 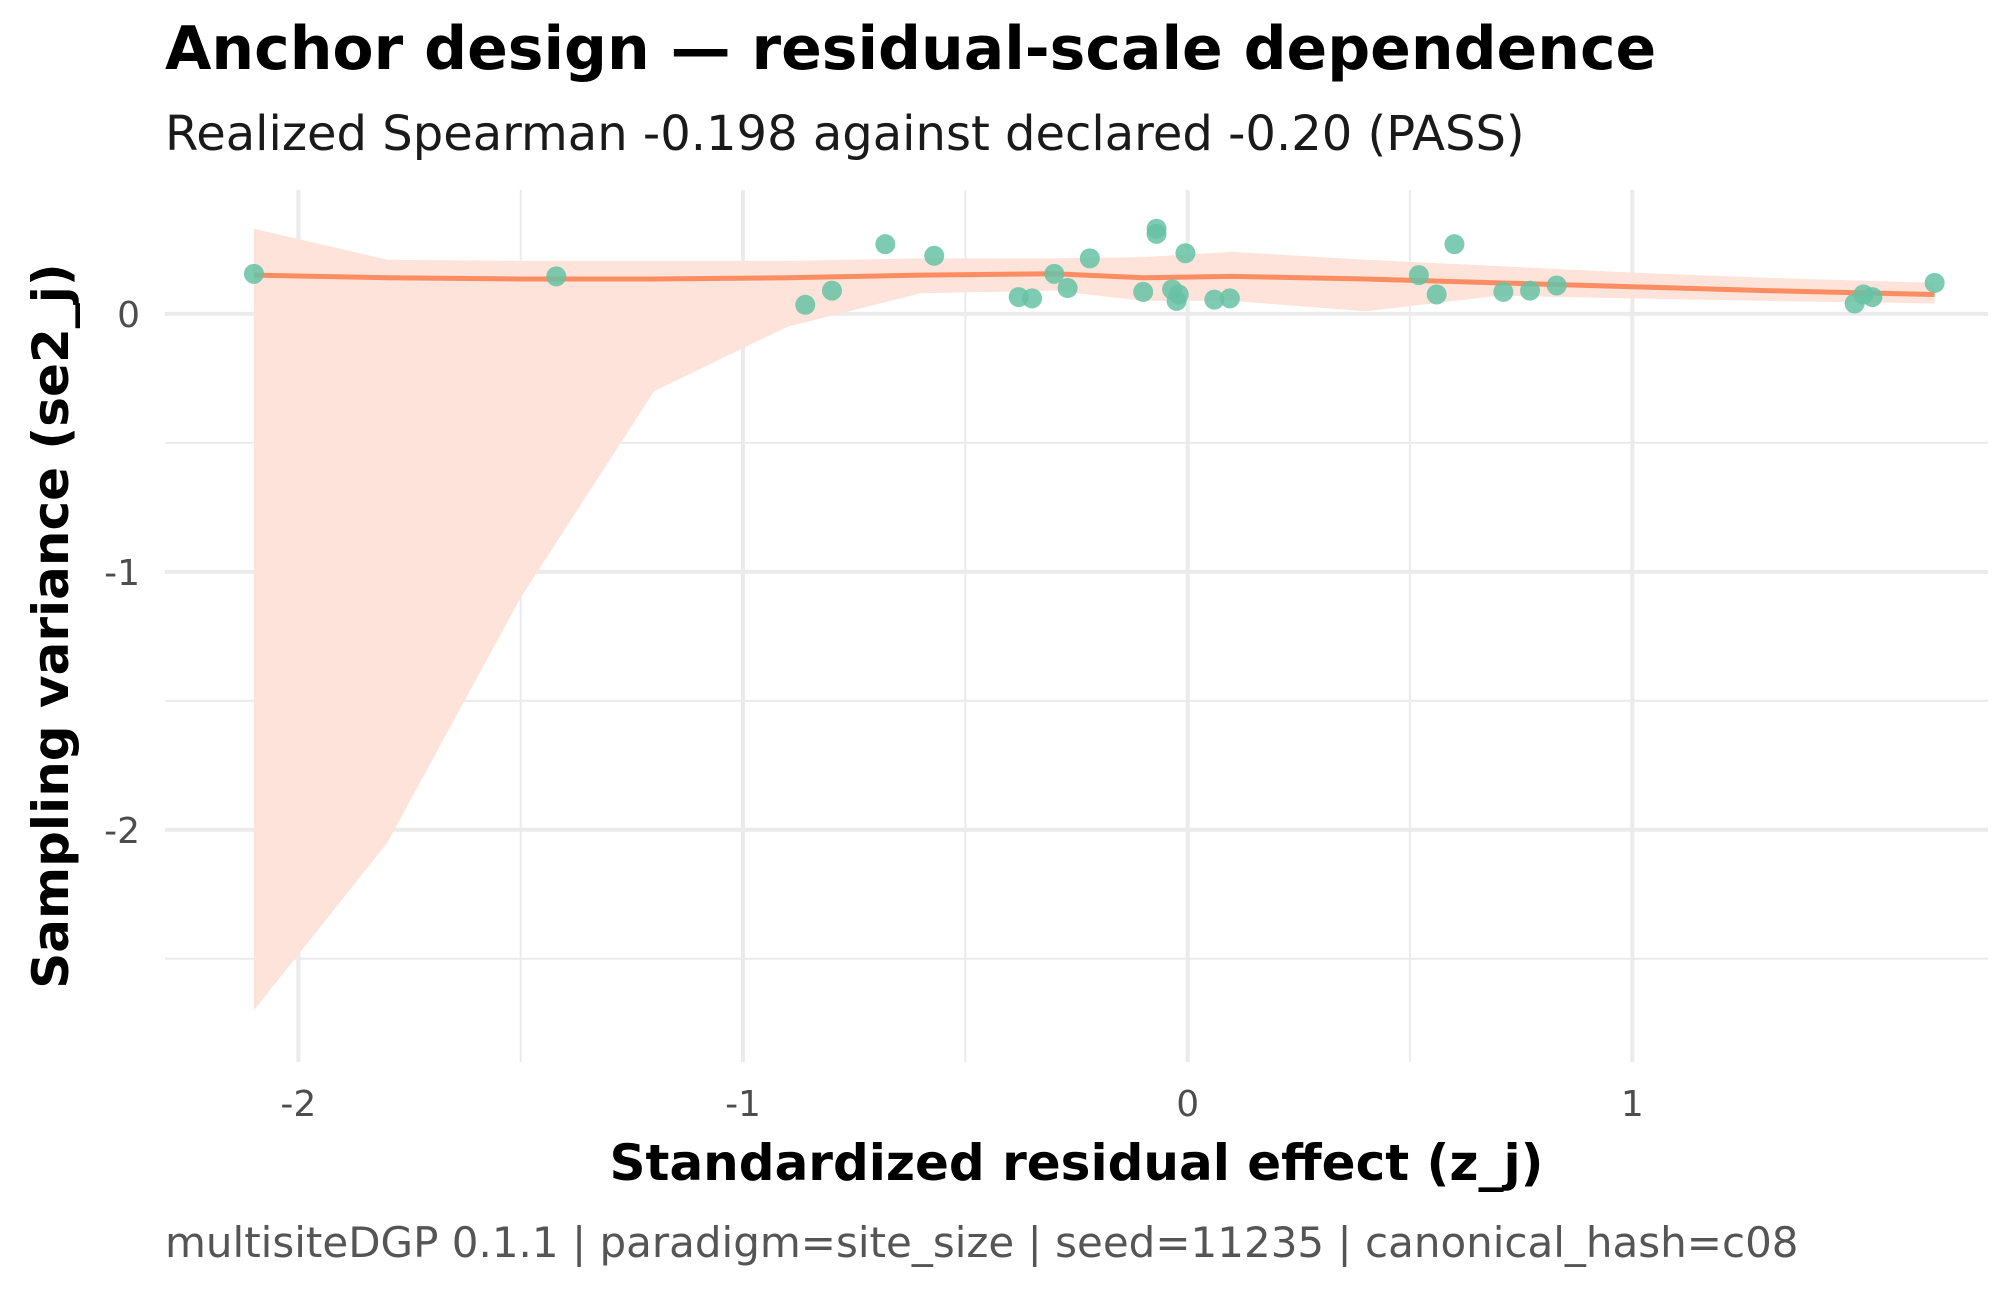 I want to click on y-axis-title: Sampling variance (se2_j), so click(x=51, y=625).